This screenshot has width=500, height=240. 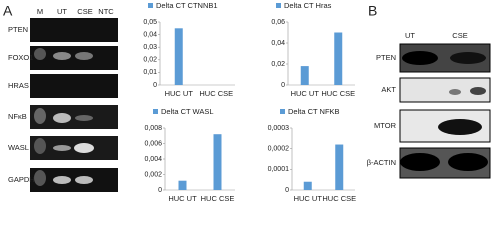 What do you see at coordinates (279, 149) in the screenshot?
I see `y-tick-label: 0,0002` at bounding box center [279, 149].